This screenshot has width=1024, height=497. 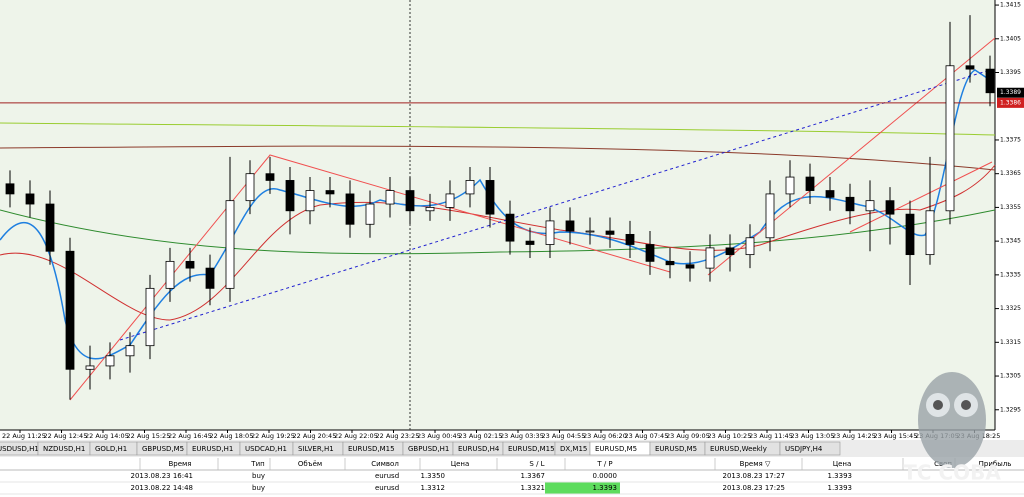 I want to click on owl-body, so click(x=952, y=420).